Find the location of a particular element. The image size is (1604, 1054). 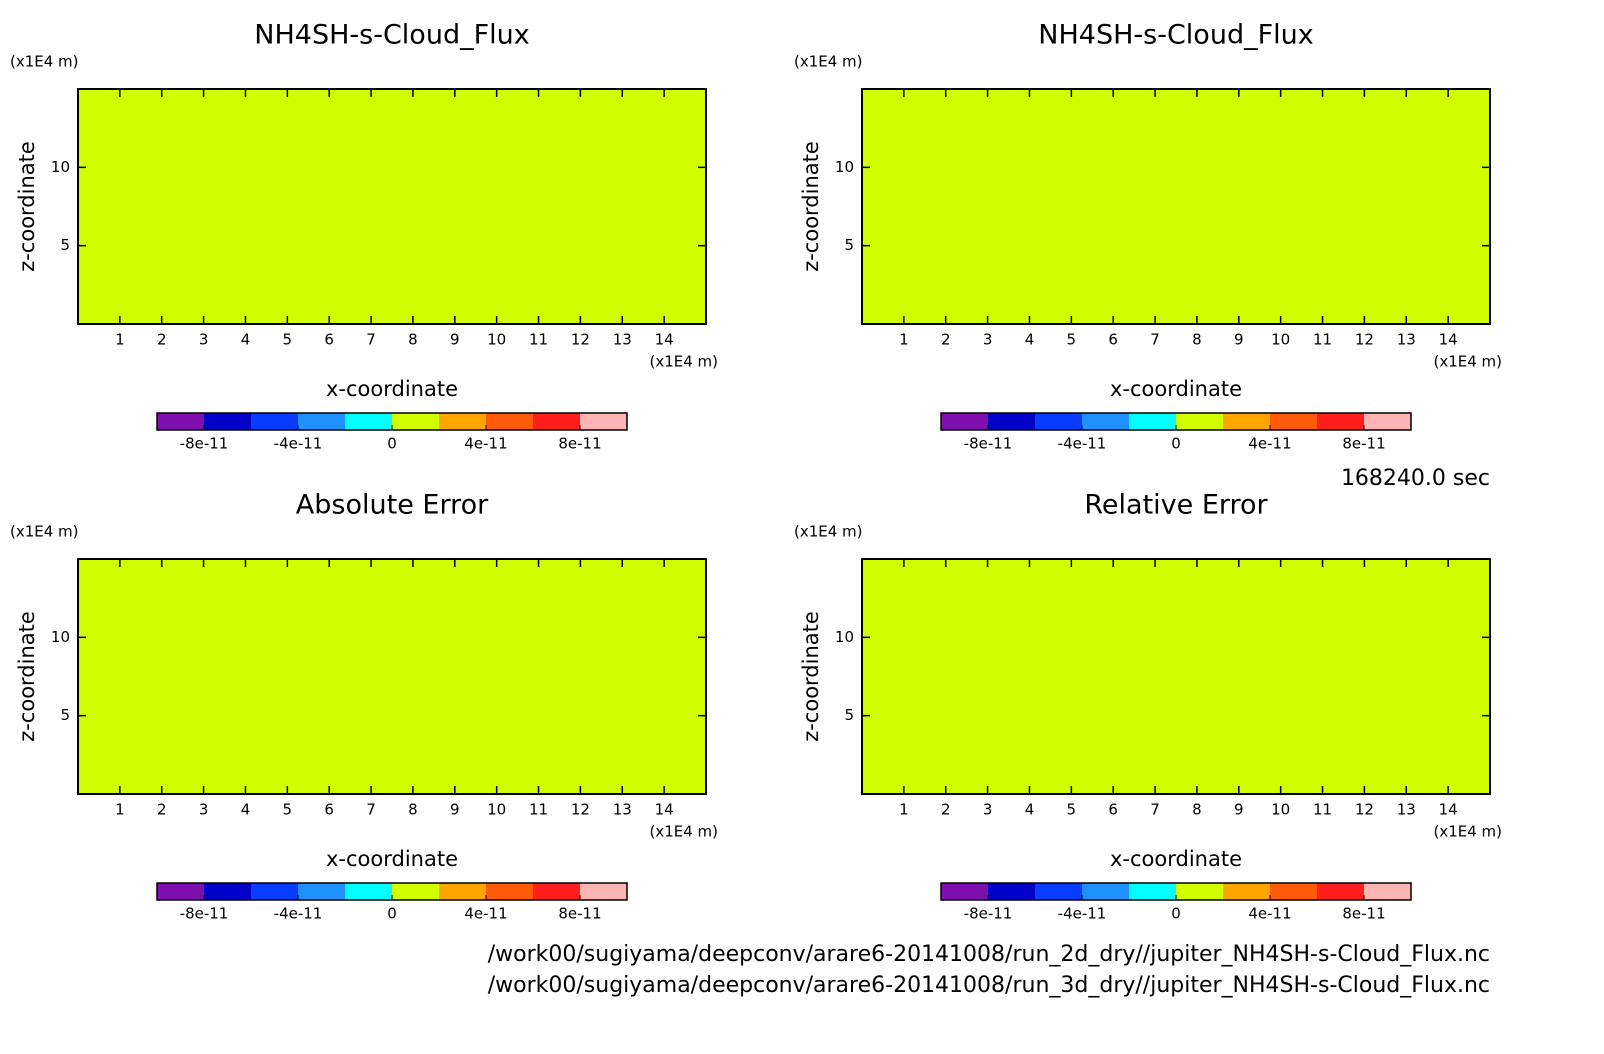

y-axis-label: z-coordinate is located at coordinates (27, 676).